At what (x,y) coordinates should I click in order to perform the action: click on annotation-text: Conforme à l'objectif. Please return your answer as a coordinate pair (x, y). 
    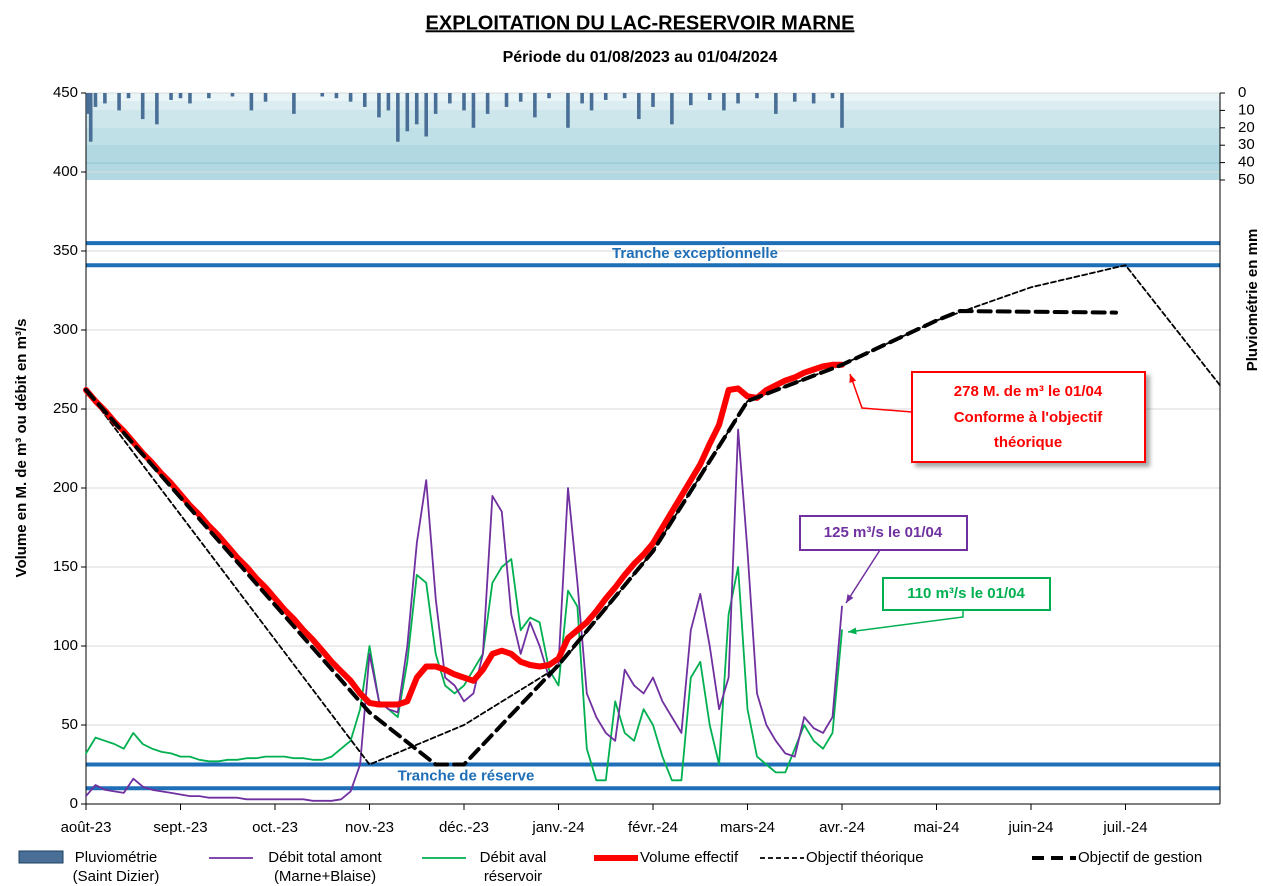
    Looking at the image, I should click on (1029, 417).